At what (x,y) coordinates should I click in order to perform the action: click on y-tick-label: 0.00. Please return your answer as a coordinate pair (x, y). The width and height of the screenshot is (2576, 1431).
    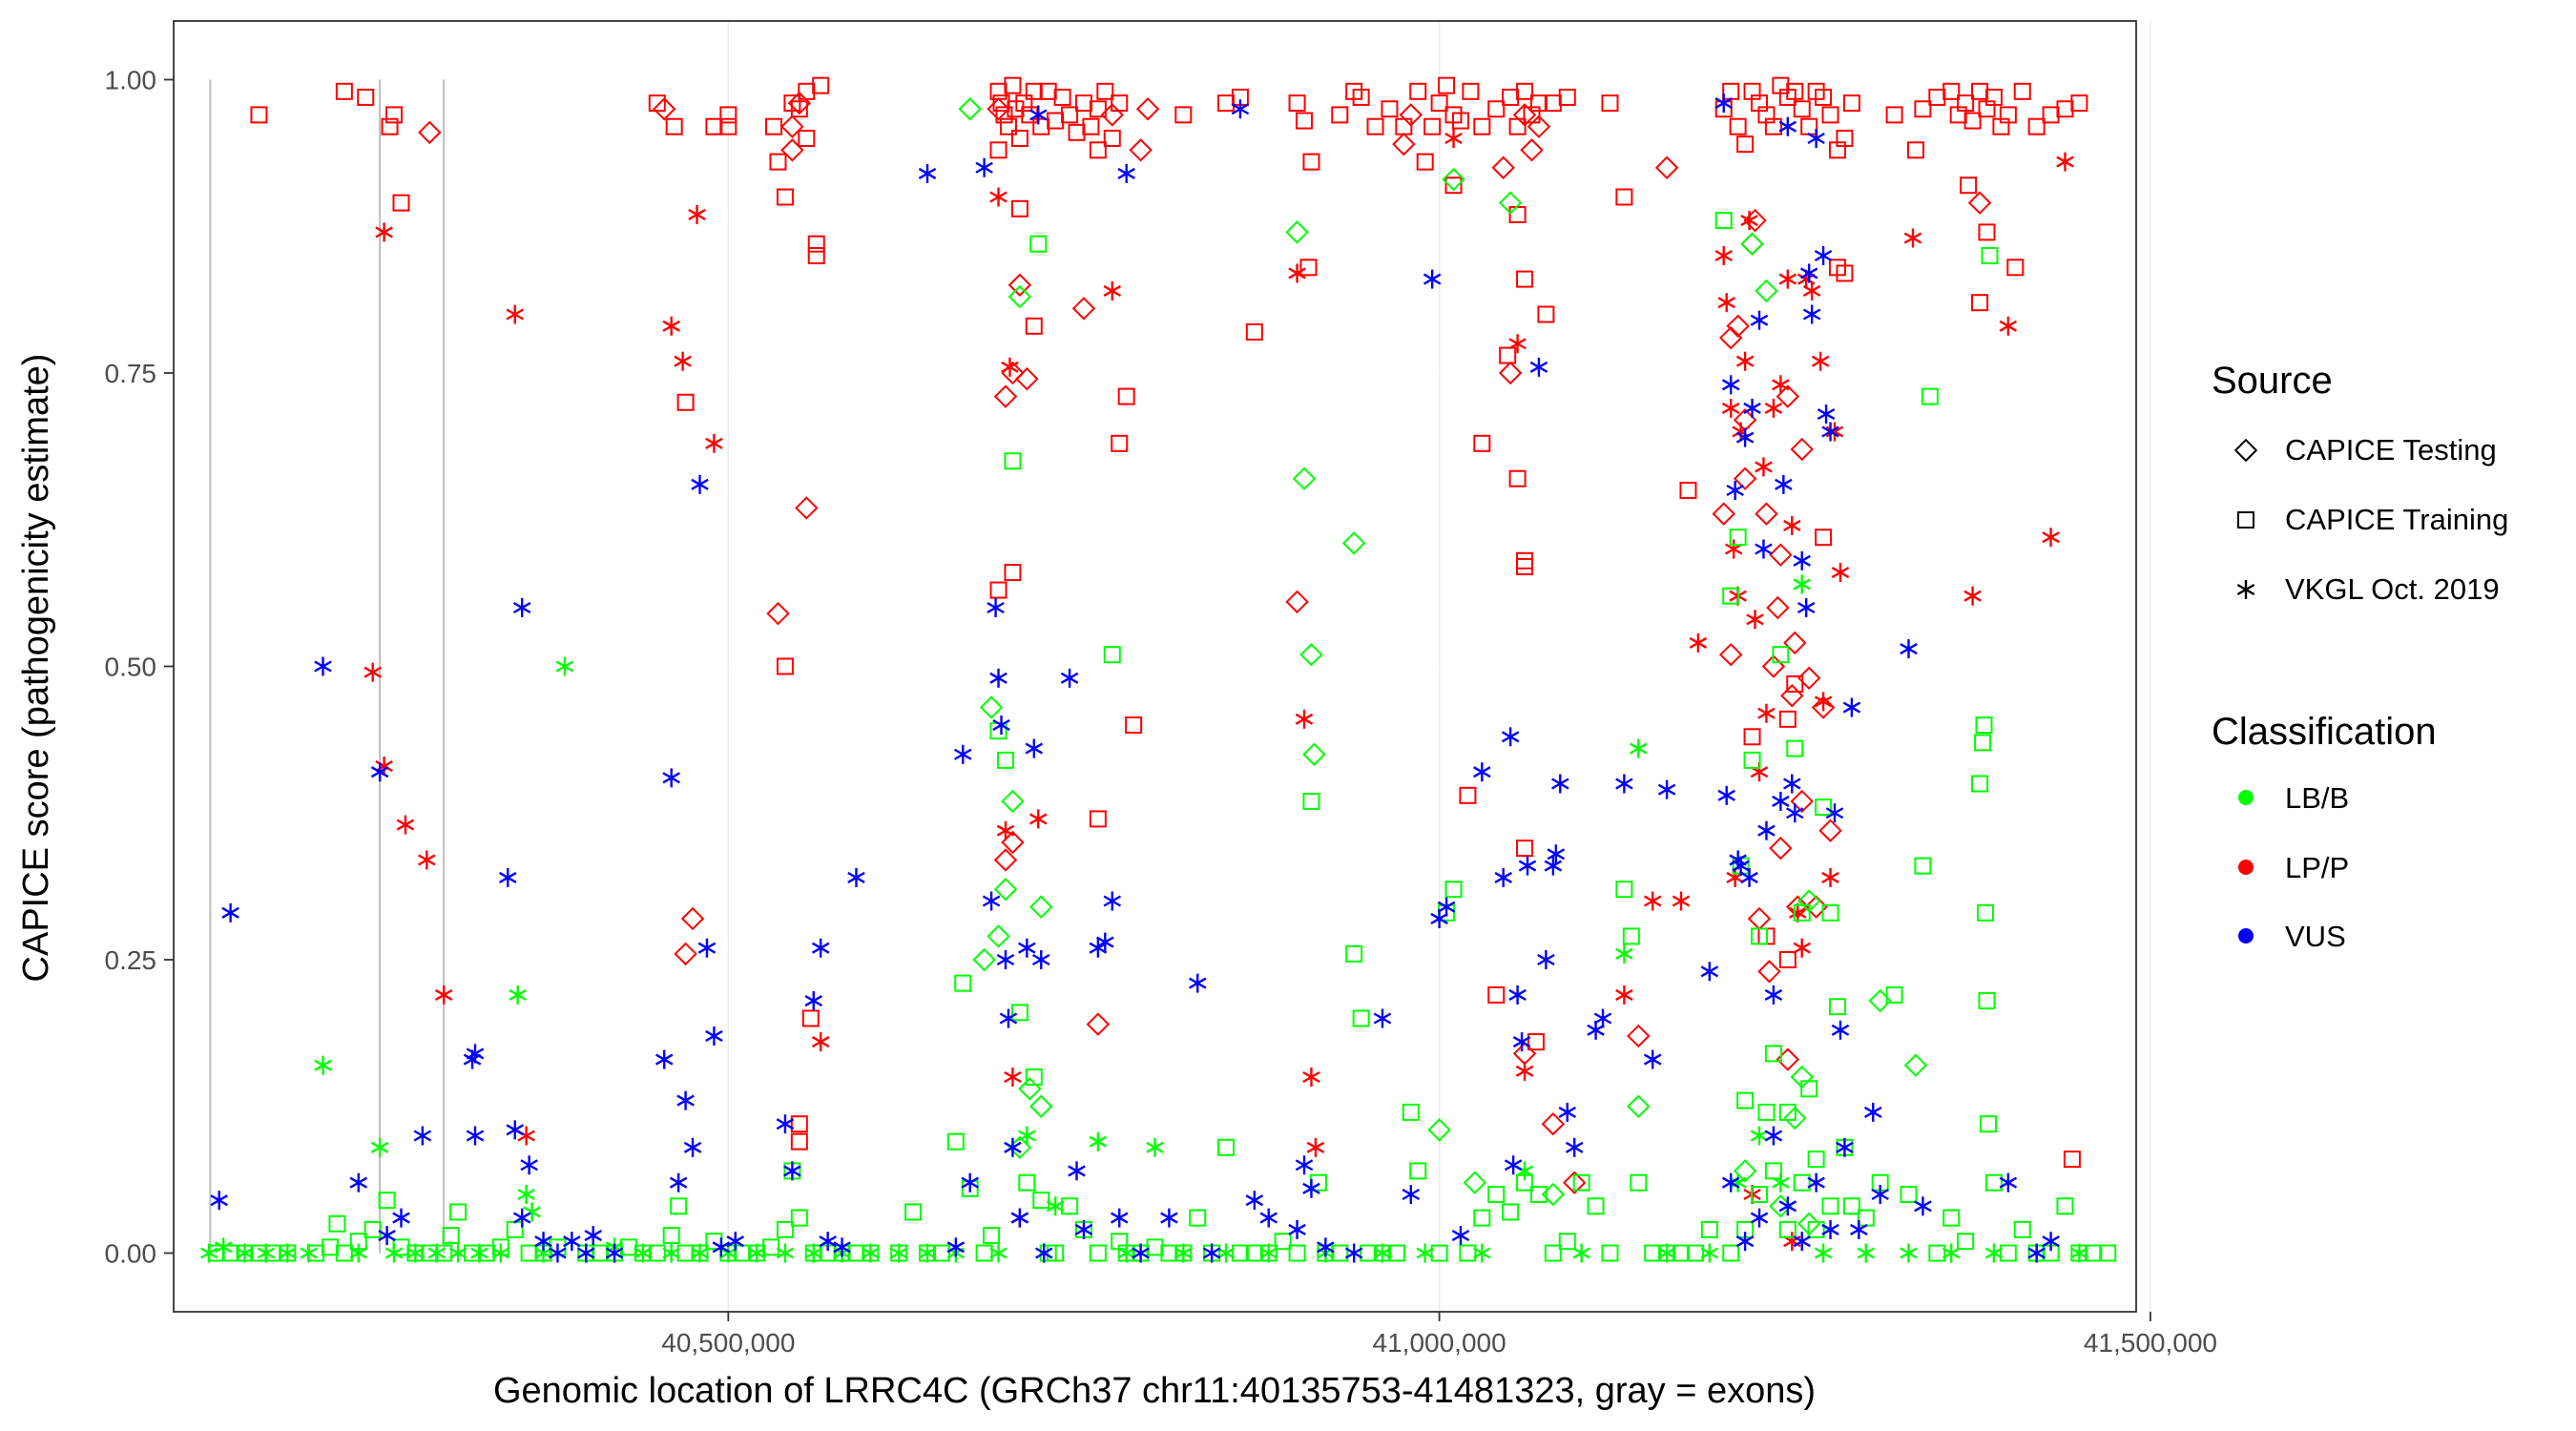
    Looking at the image, I should click on (131, 1254).